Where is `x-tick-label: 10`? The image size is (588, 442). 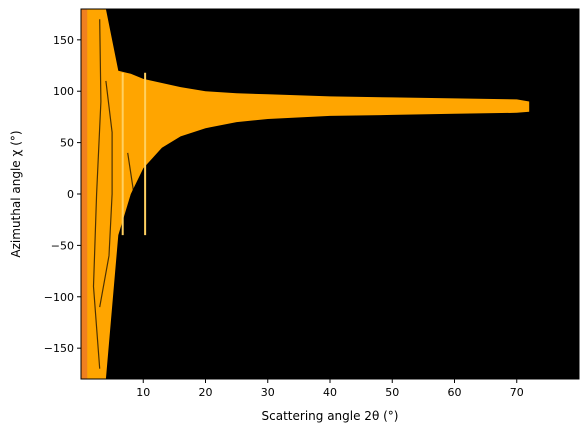
x-tick-label: 10 is located at coordinates (143, 392).